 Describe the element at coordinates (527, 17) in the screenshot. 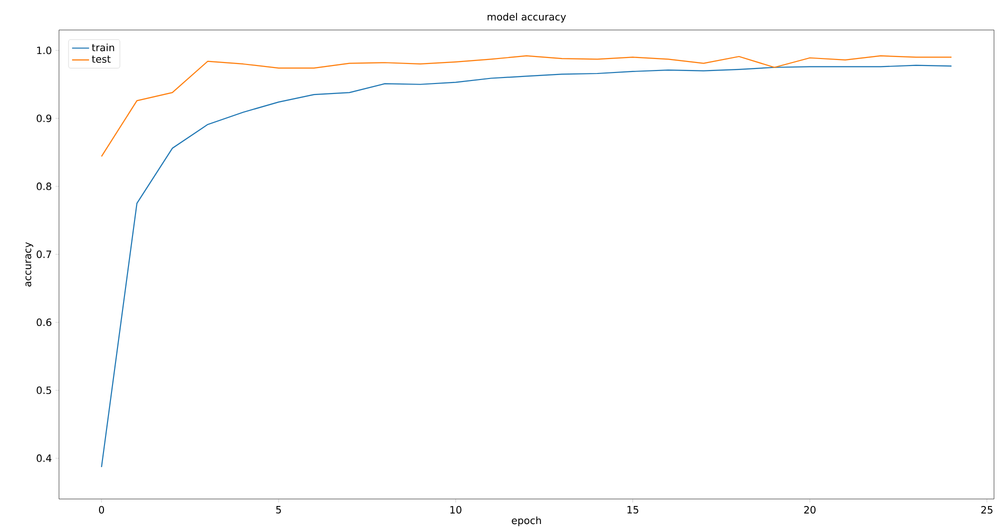

I see `chart-title: model accuracy` at that location.